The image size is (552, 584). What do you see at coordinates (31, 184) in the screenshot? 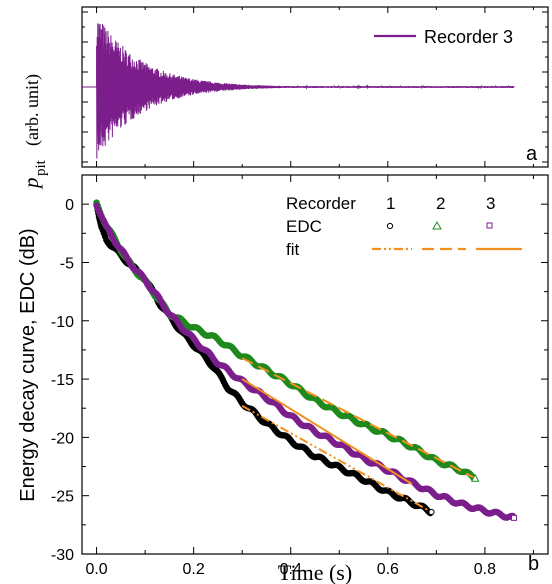
I see `panel-a-ylabel-main: p` at bounding box center [31, 184].